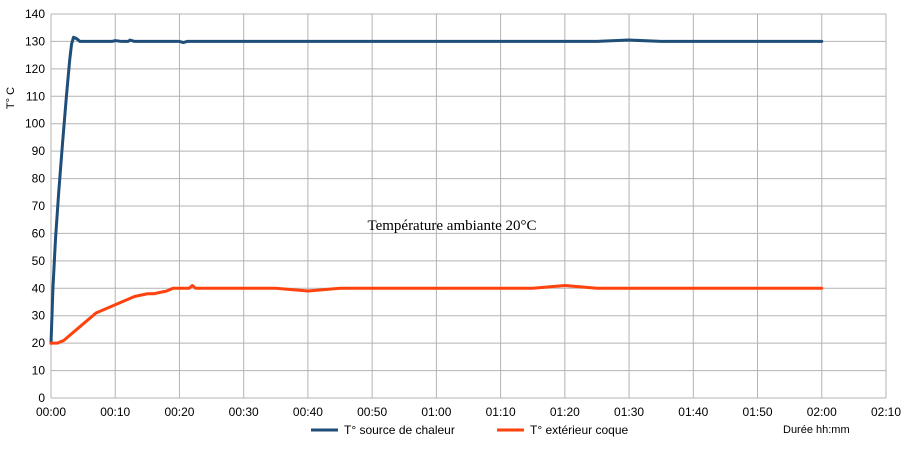 This screenshot has width=903, height=452. Describe the element at coordinates (39, 316) in the screenshot. I see `y-tick-label: 30` at that location.